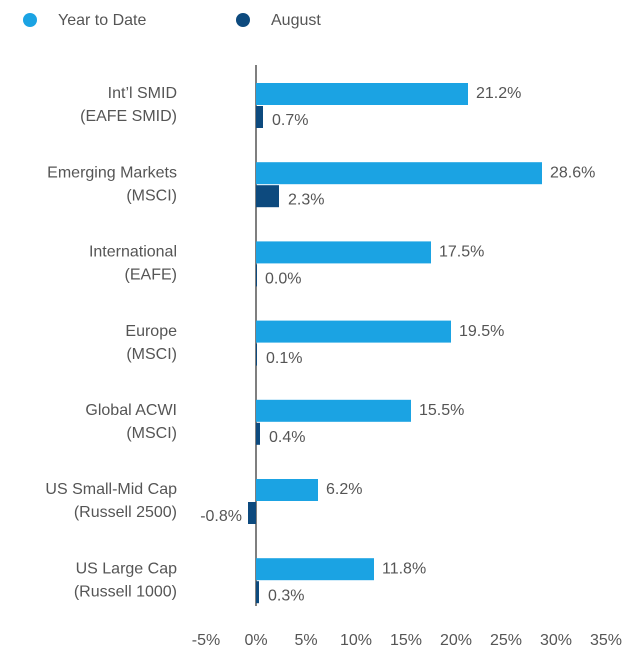 This screenshot has height=656, width=633. What do you see at coordinates (286, 595) in the screenshot?
I see `value-label: 0.3%` at bounding box center [286, 595].